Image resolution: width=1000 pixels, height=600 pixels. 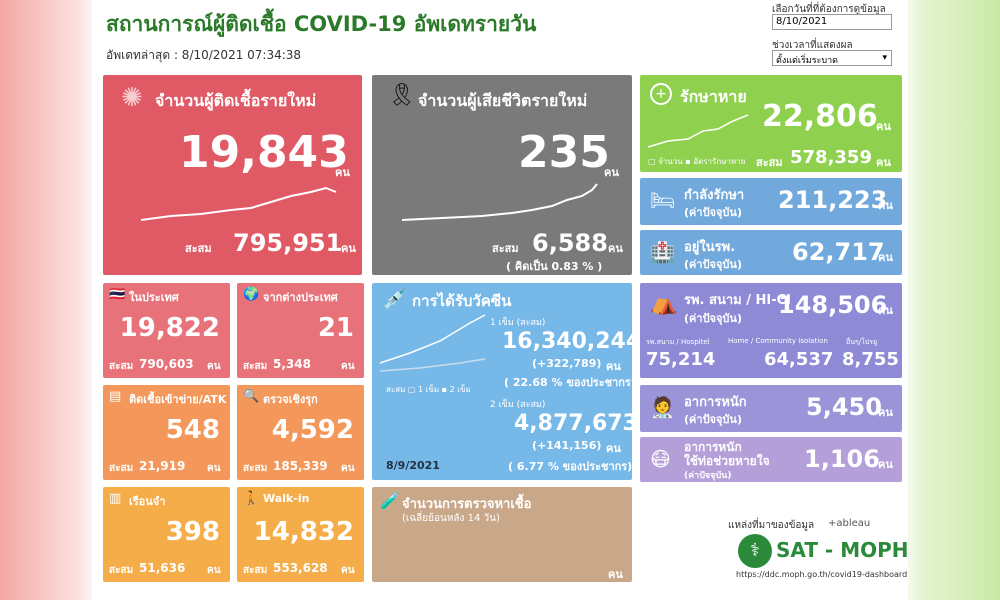 What do you see at coordinates (564, 152) in the screenshot?
I see `value: 235` at bounding box center [564, 152].